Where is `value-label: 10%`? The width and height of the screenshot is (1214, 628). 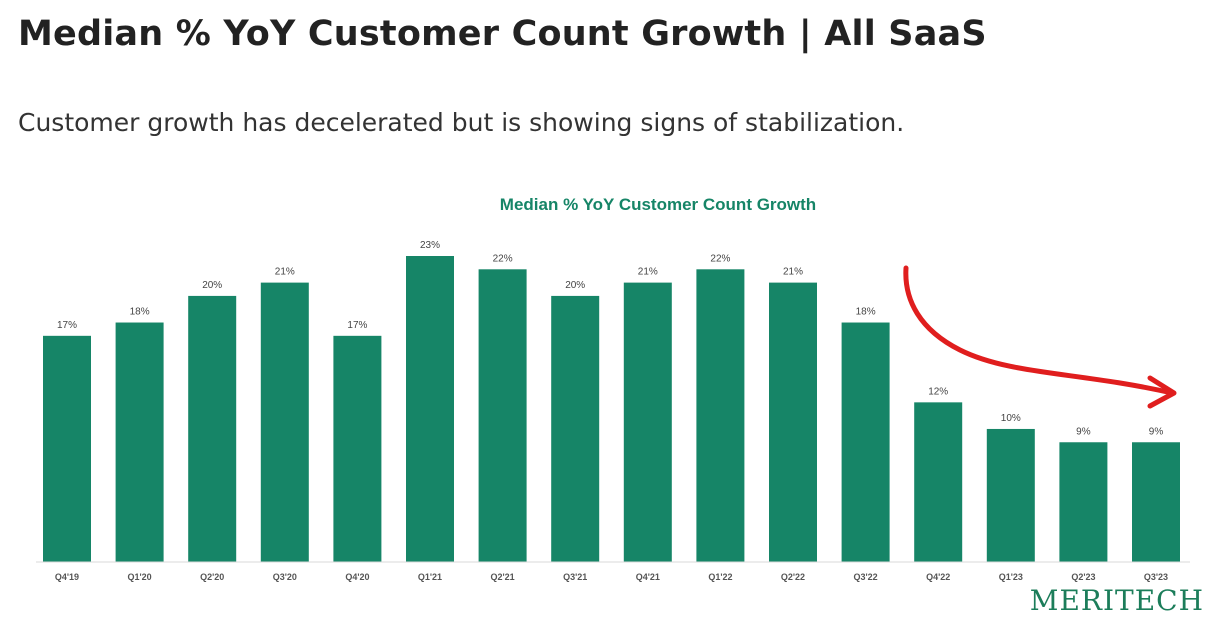 value-label: 10% is located at coordinates (1011, 418).